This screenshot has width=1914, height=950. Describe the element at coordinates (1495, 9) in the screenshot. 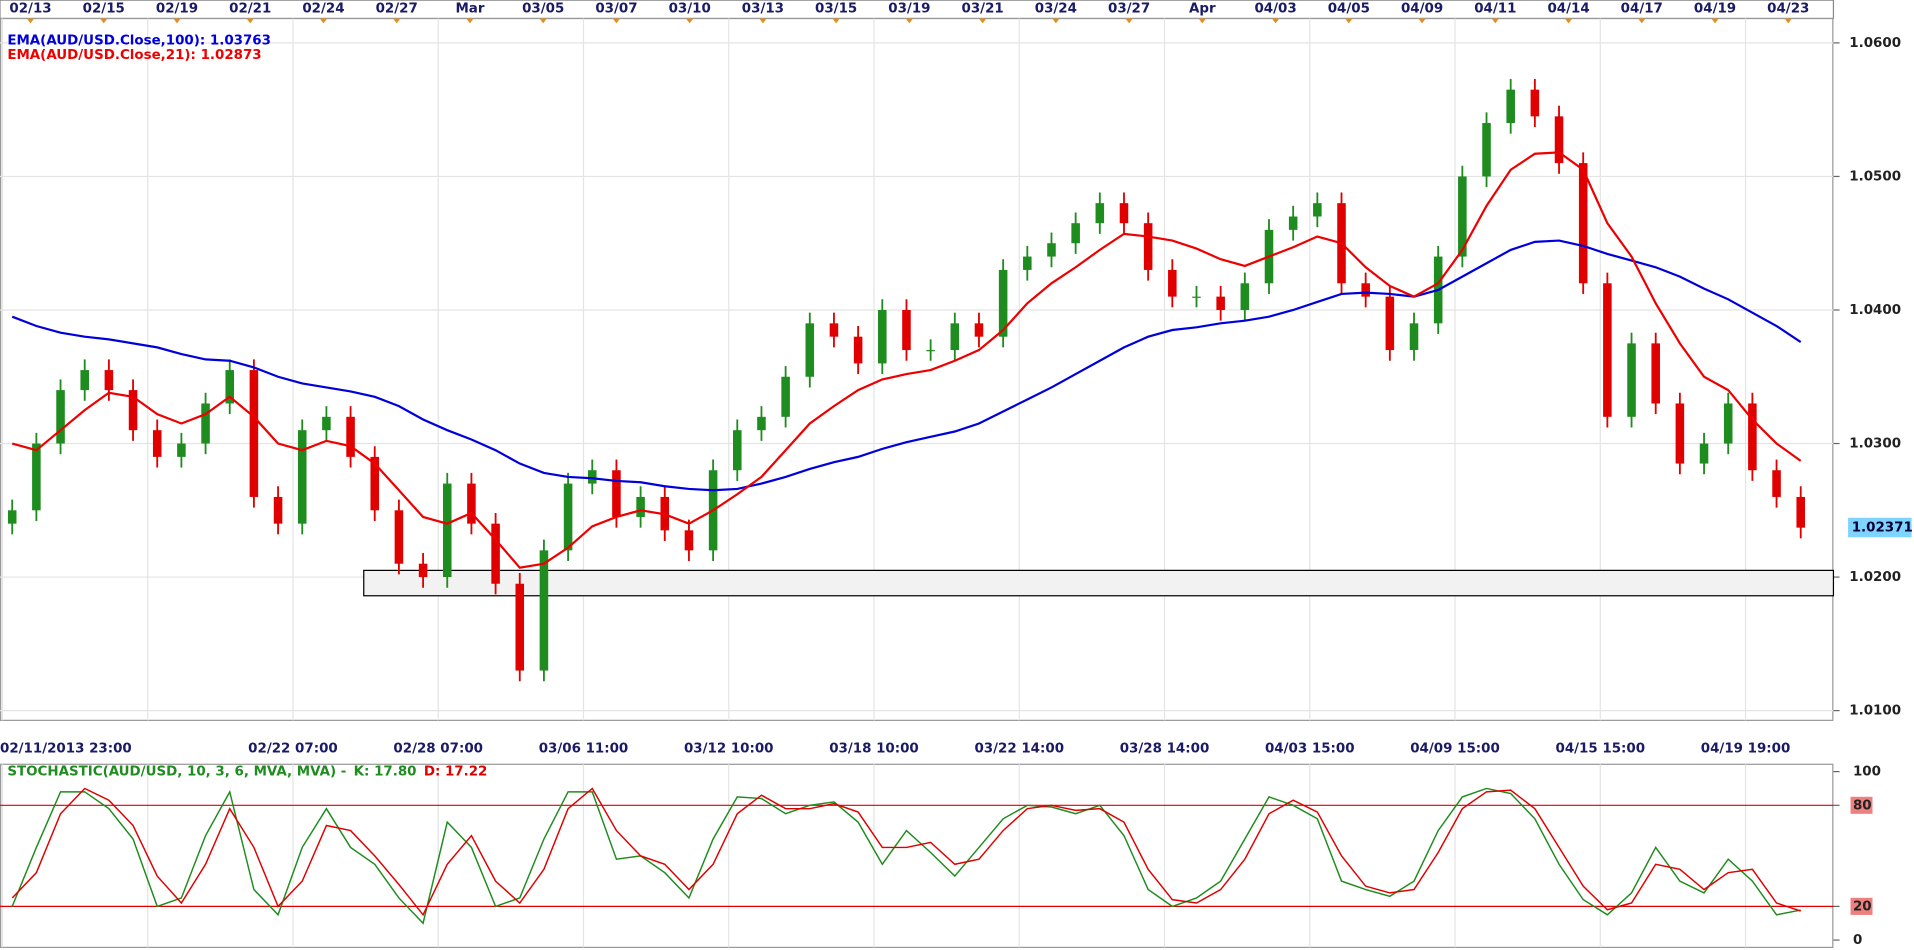

I see `top-date-label: 04/11` at that location.